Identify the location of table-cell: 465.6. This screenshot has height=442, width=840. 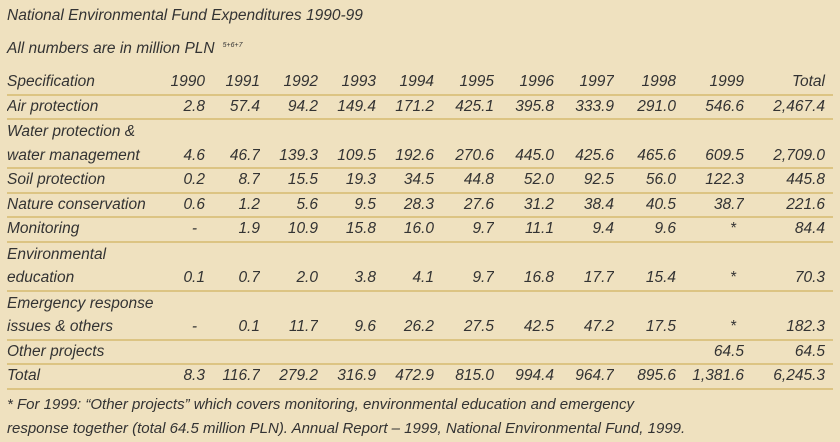
(645, 144).